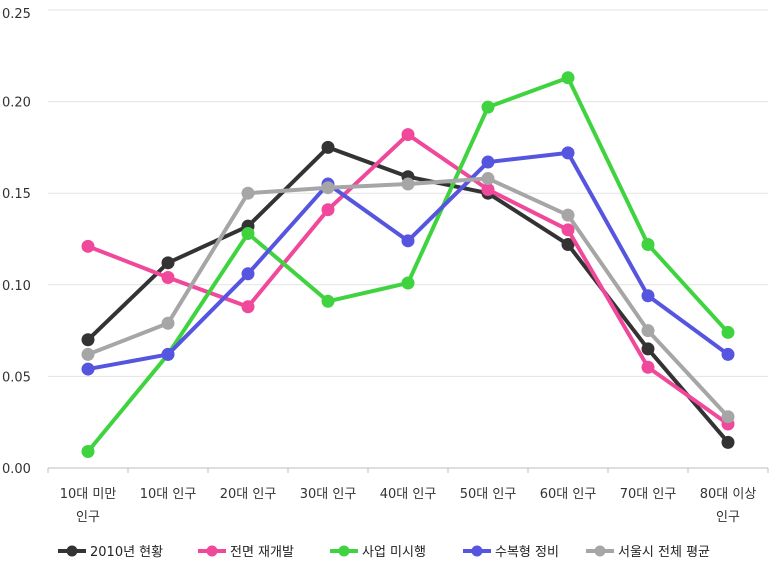 The height and width of the screenshot is (561, 780). I want to click on legend-item: 전면 재개발, so click(246, 552).